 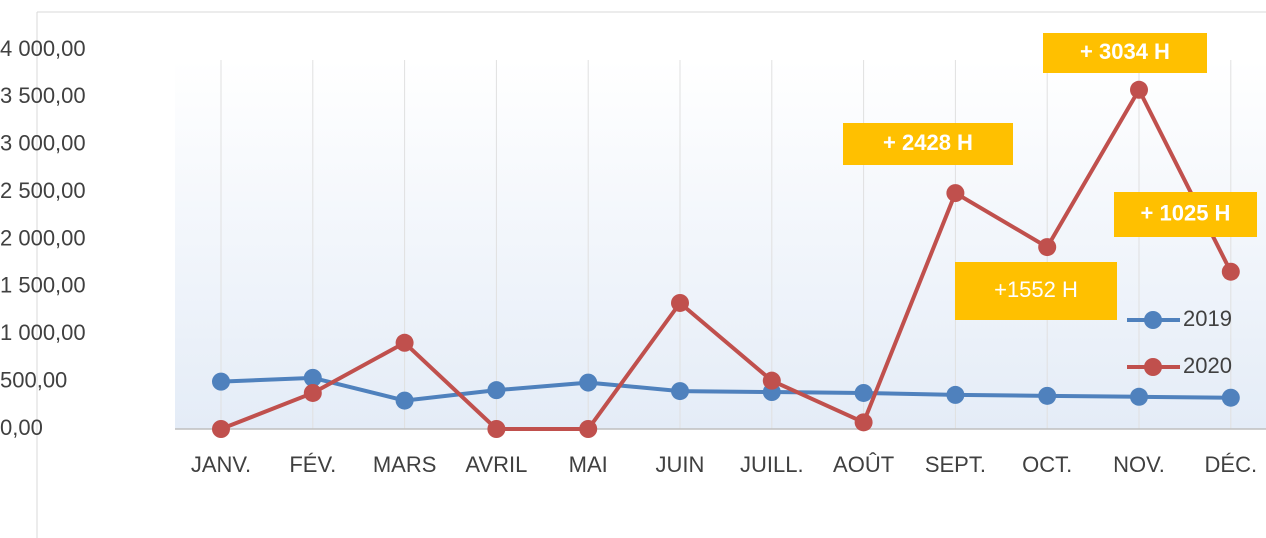 What do you see at coordinates (221, 464) in the screenshot?
I see `x-tick-label: JANV.` at bounding box center [221, 464].